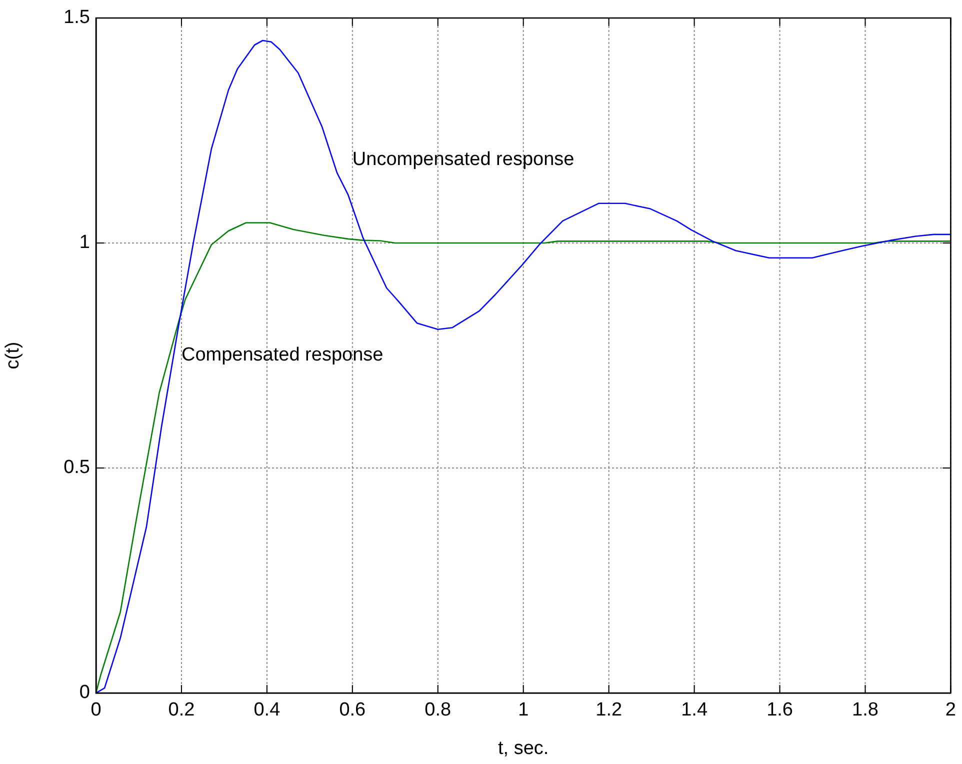 The image size is (962, 764). I want to click on x-tick-label: 0.6, so click(352, 710).